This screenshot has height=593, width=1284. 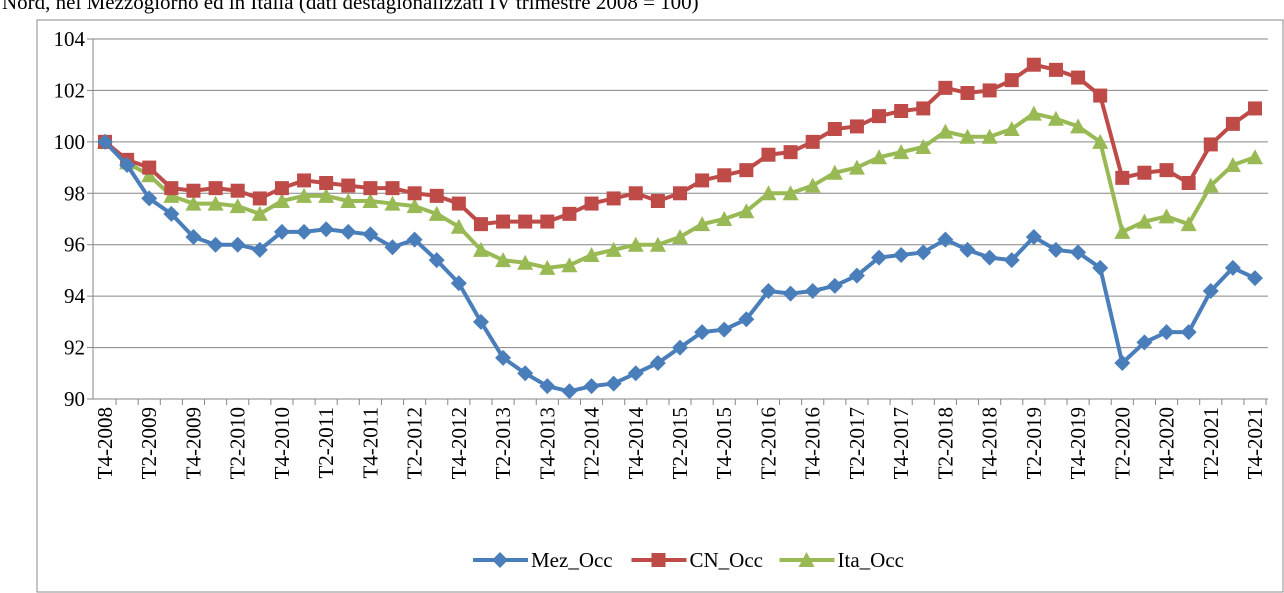 What do you see at coordinates (680, 443) in the screenshot?
I see `x-tick-label: T2-2015` at bounding box center [680, 443].